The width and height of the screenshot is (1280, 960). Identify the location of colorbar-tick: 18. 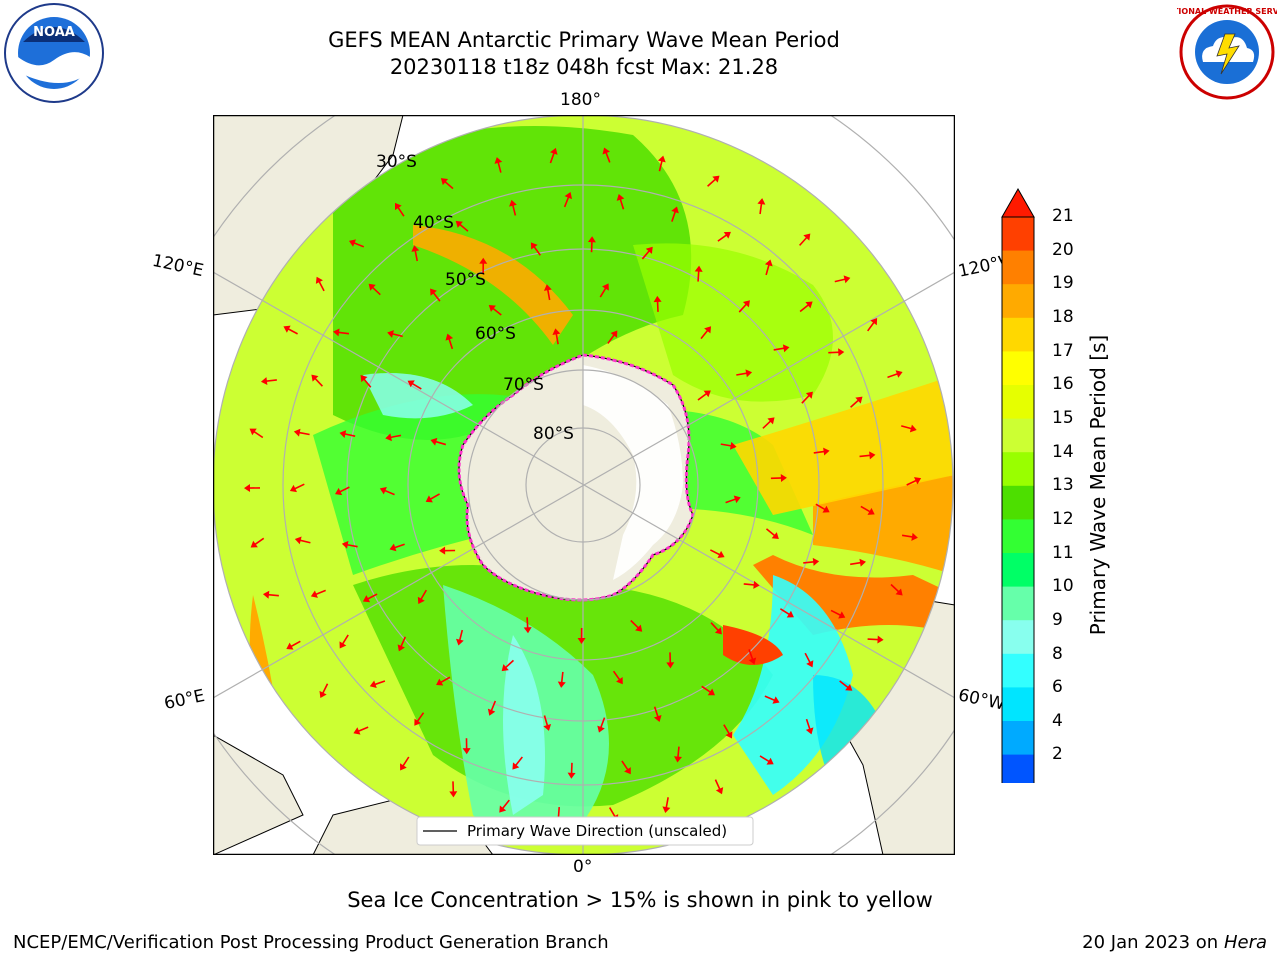
(1063, 317).